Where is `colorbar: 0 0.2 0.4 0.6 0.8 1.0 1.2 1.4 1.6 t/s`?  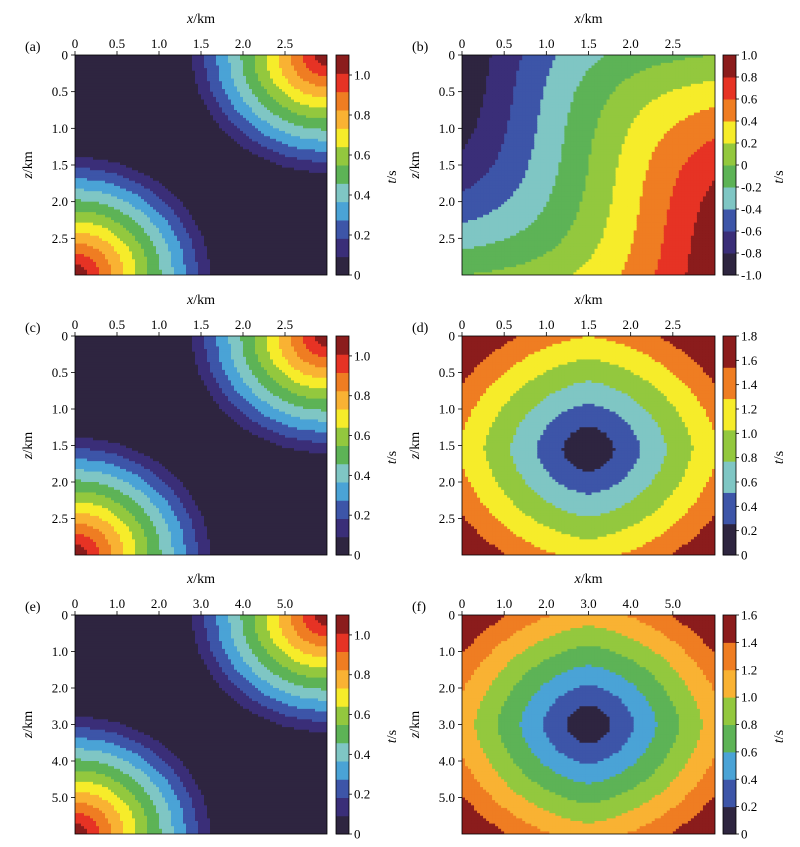
colorbar: 0 0.2 0.4 0.6 0.8 1.0 1.2 1.4 1.6 t/s is located at coordinates (754, 725).